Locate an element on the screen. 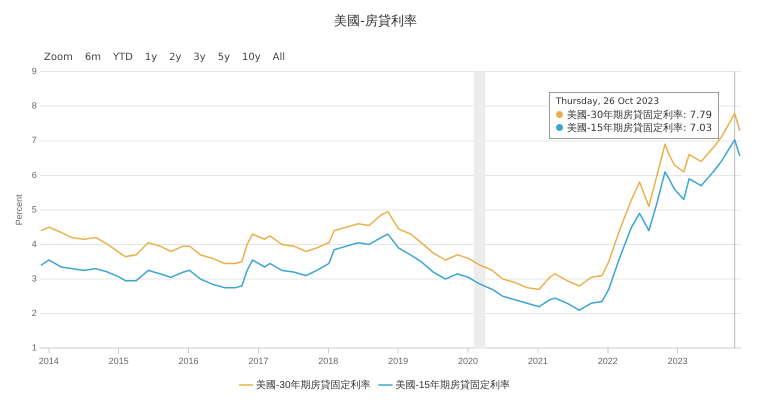  annotation: Thursday, 26 Oct 2023 is located at coordinates (608, 102).